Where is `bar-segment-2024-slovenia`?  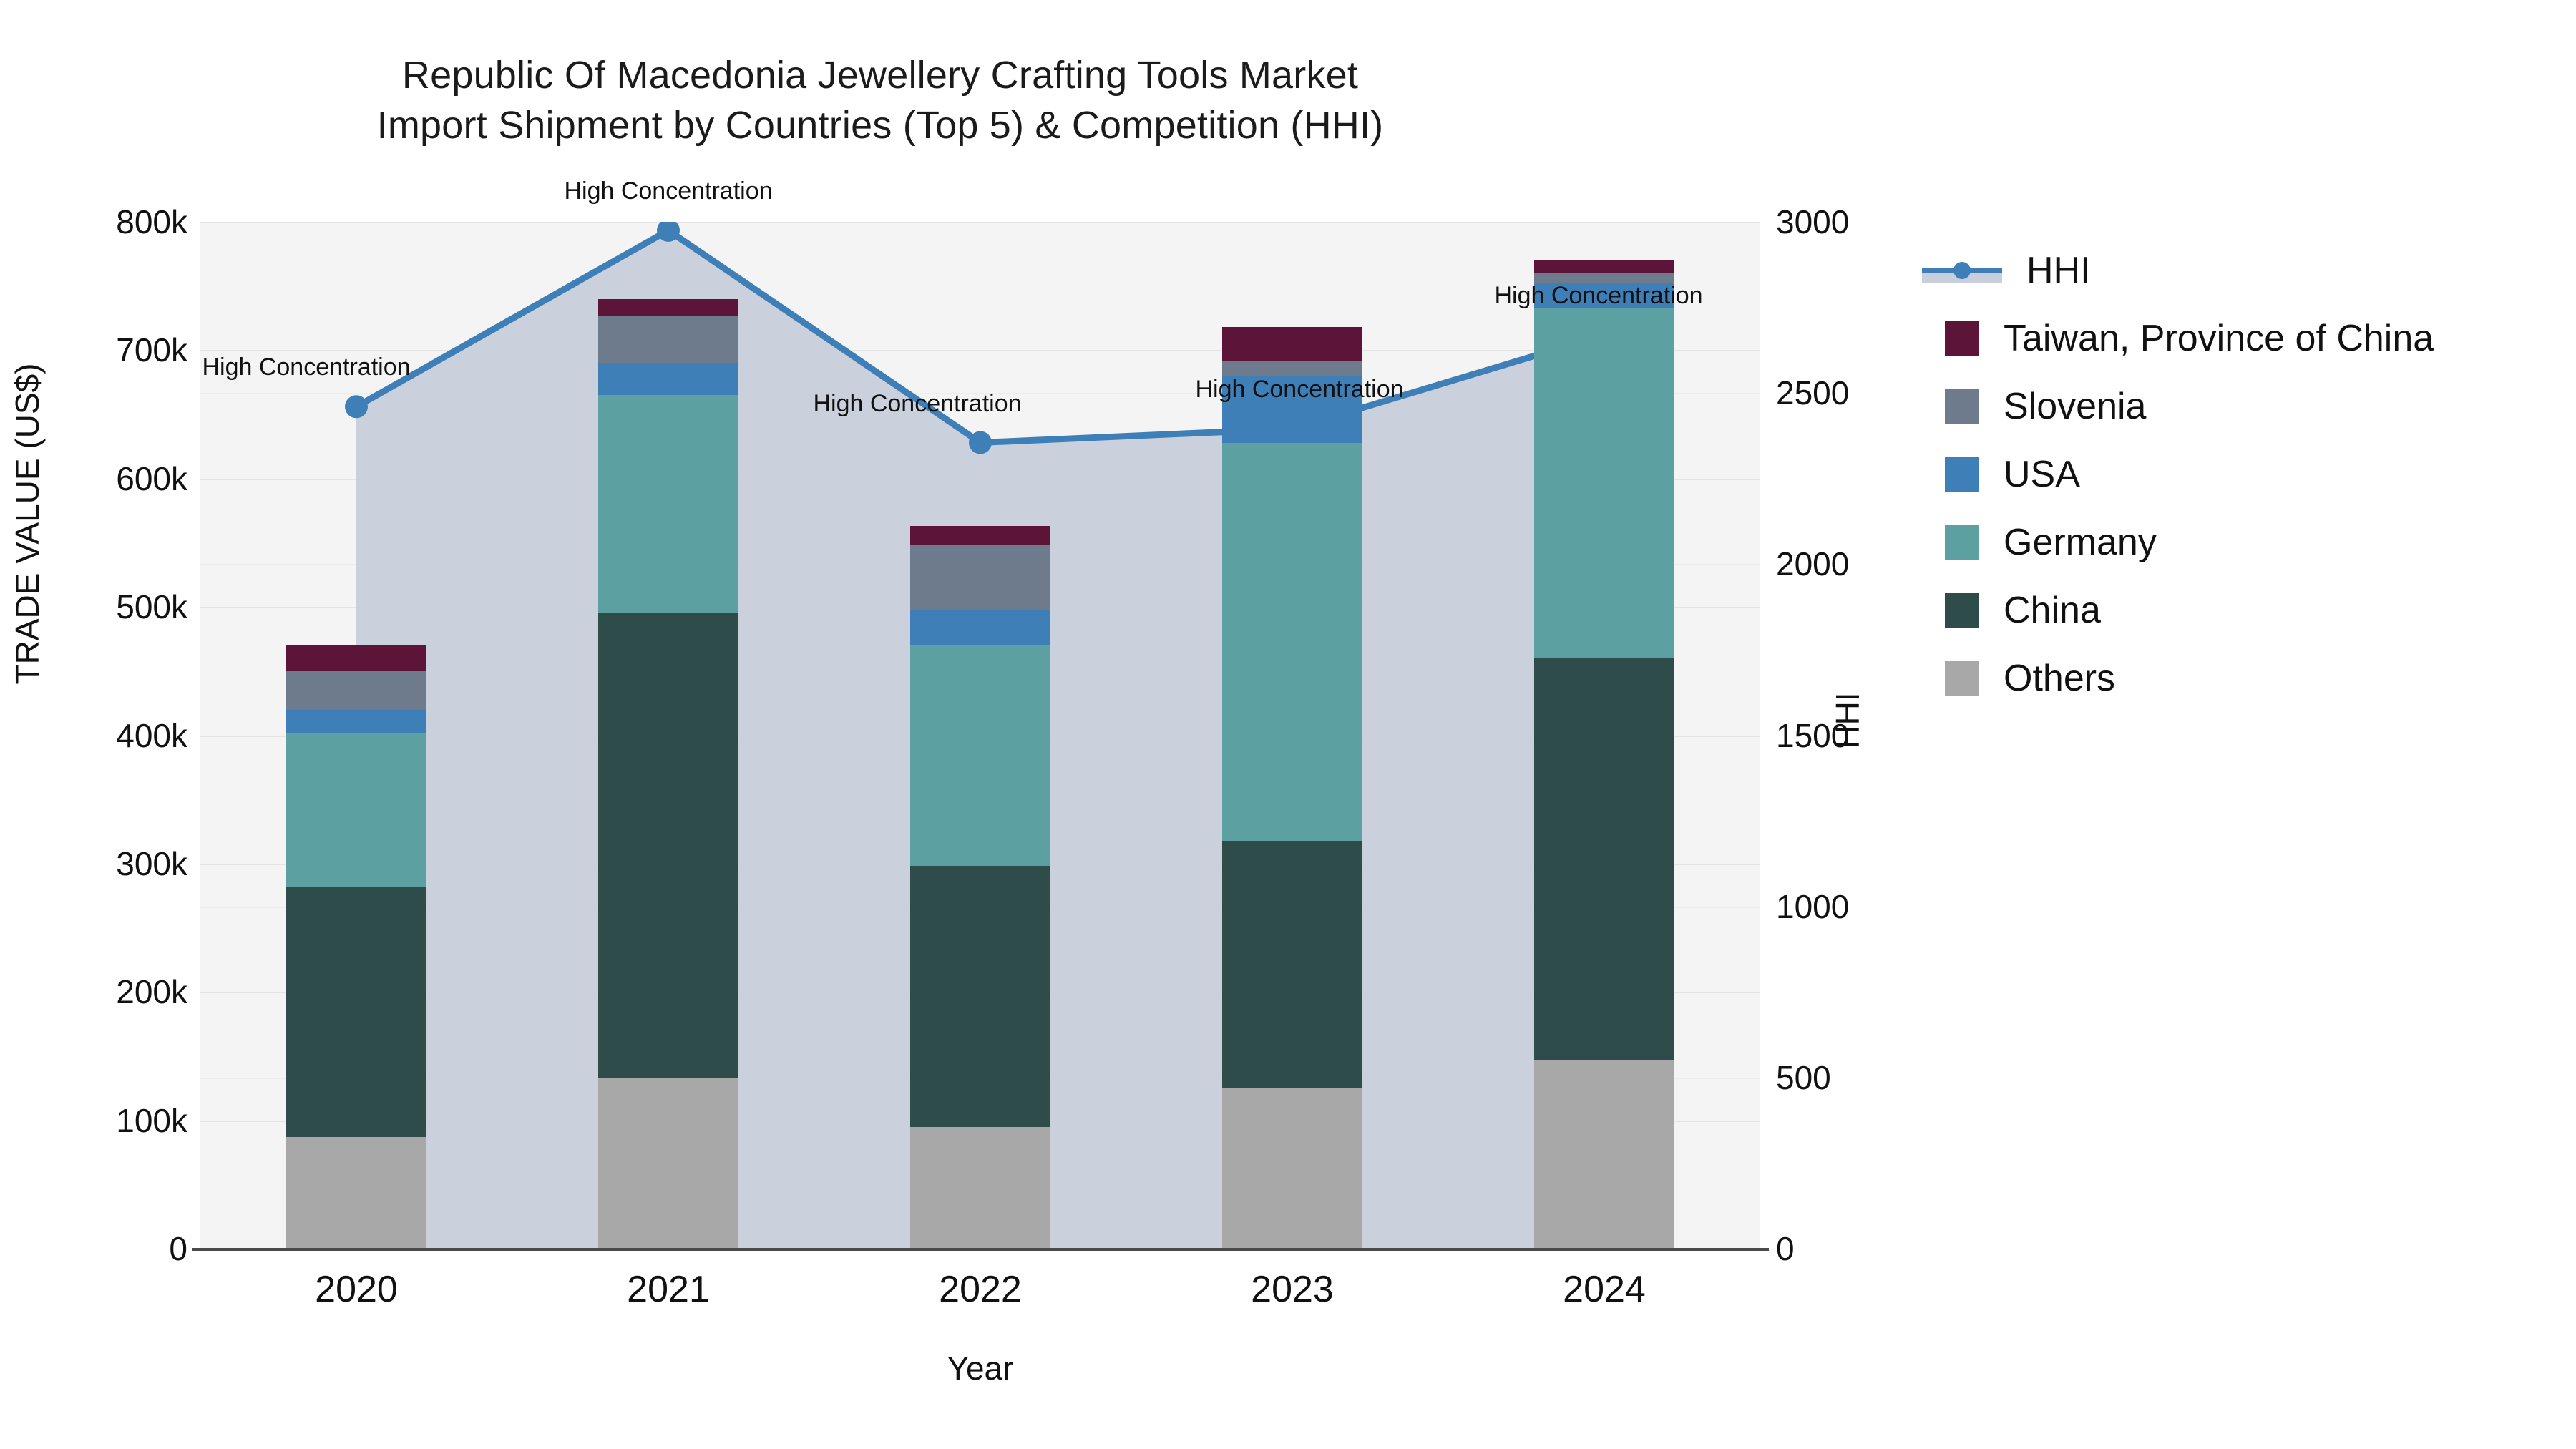
bar-segment-2024-slovenia is located at coordinates (1604, 278).